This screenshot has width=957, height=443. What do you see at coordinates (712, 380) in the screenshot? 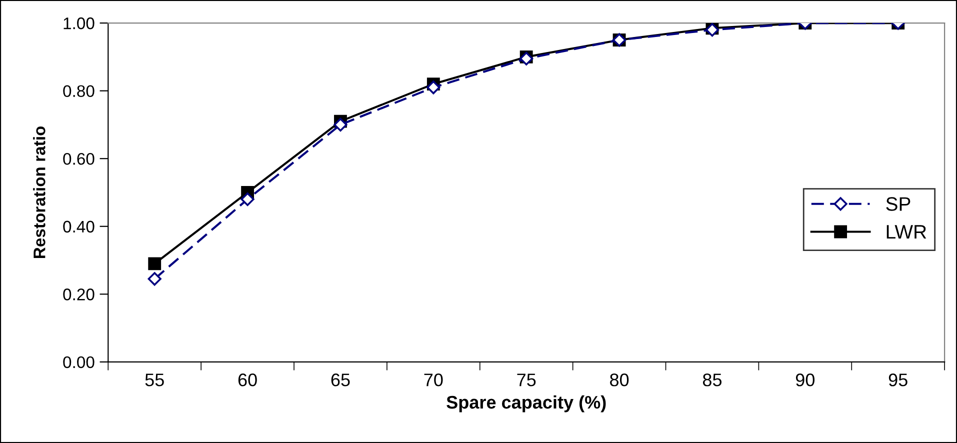
I see `x-tick-label: 85` at bounding box center [712, 380].